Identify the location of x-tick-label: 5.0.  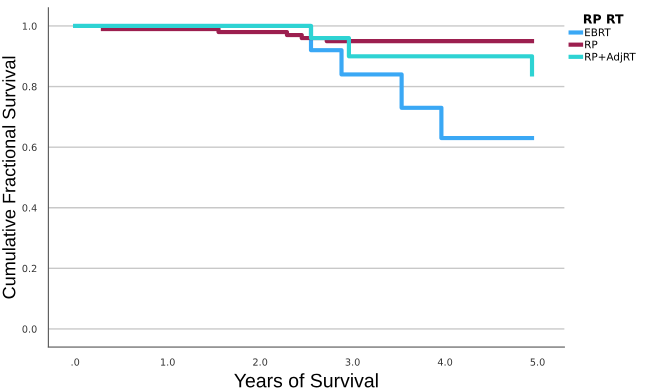
(537, 362).